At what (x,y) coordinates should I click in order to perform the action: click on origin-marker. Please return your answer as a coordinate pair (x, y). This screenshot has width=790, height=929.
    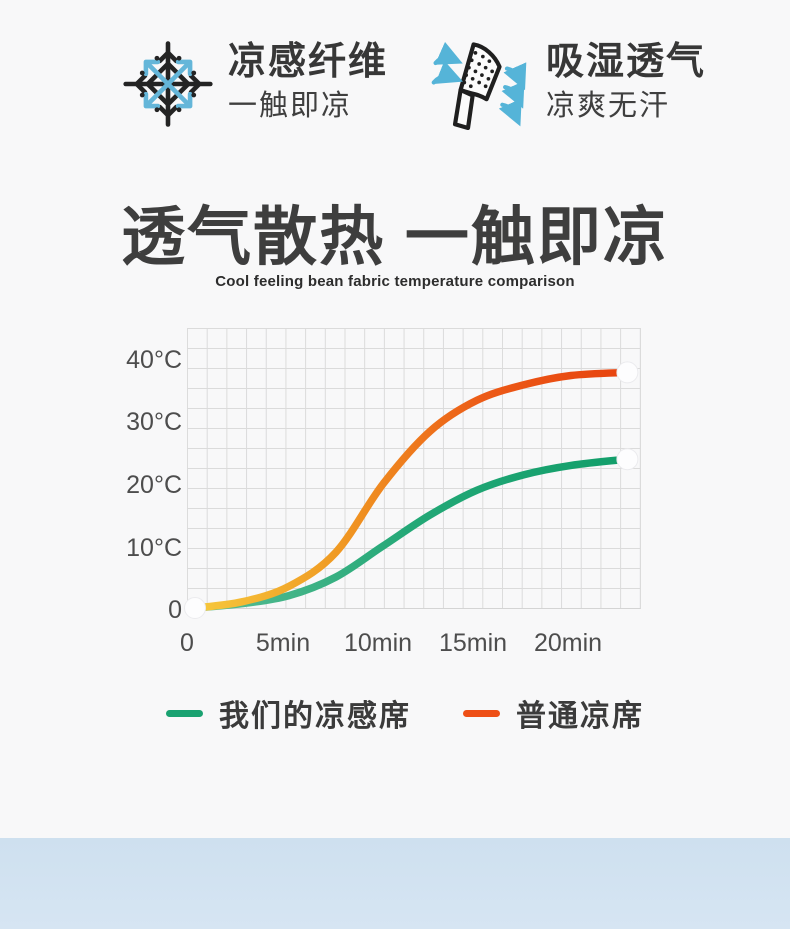
    Looking at the image, I should click on (195, 608).